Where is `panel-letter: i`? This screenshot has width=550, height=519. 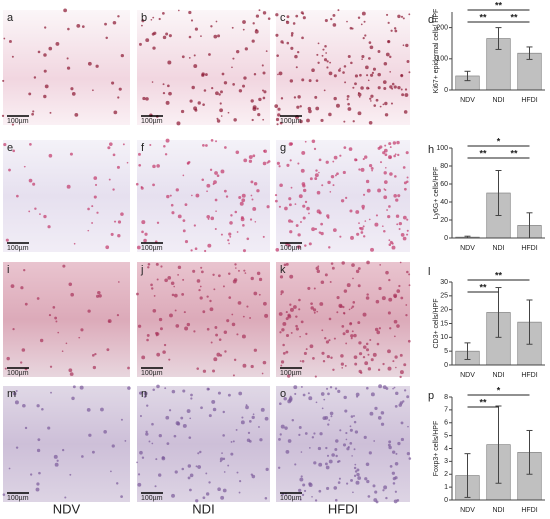
panel-letter: i is located at coordinates (8, 270).